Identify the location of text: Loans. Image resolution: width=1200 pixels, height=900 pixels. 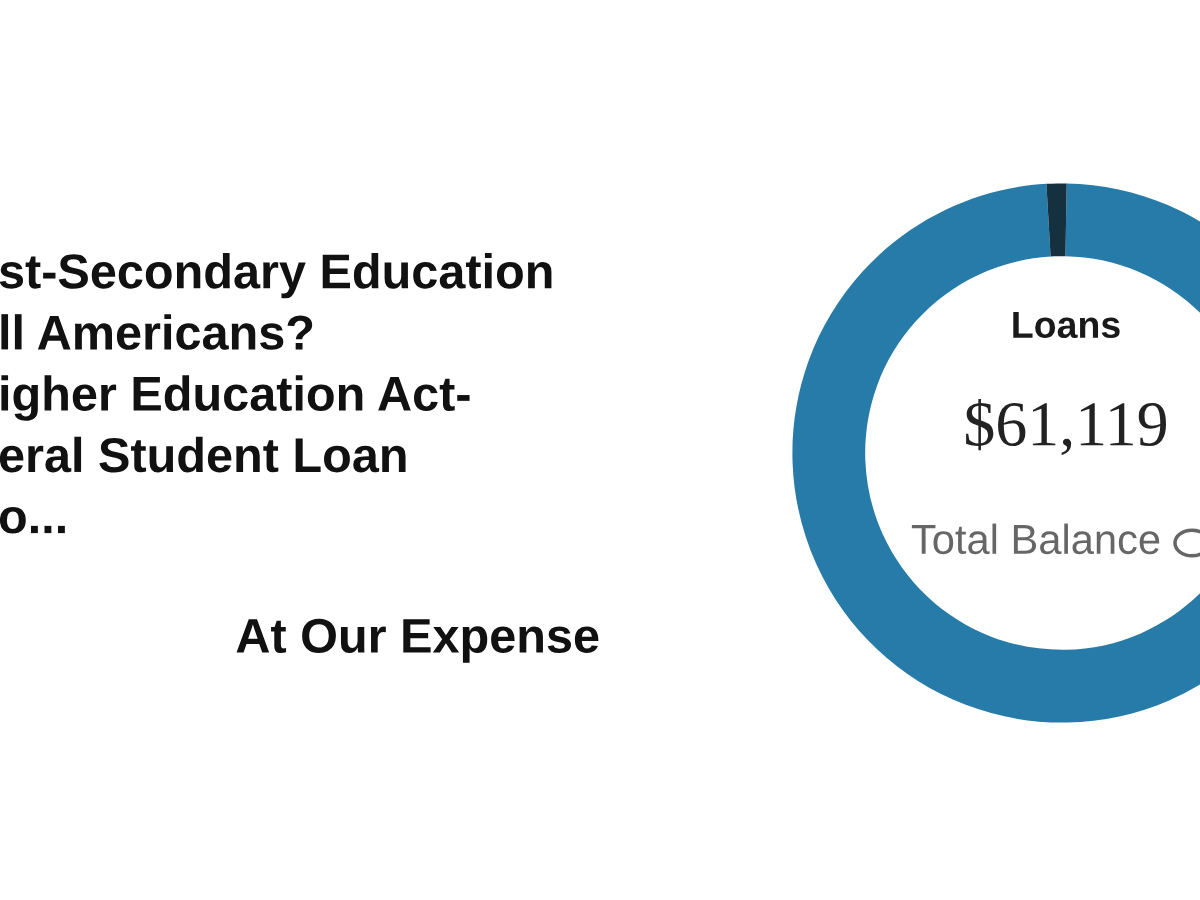
(1066, 325).